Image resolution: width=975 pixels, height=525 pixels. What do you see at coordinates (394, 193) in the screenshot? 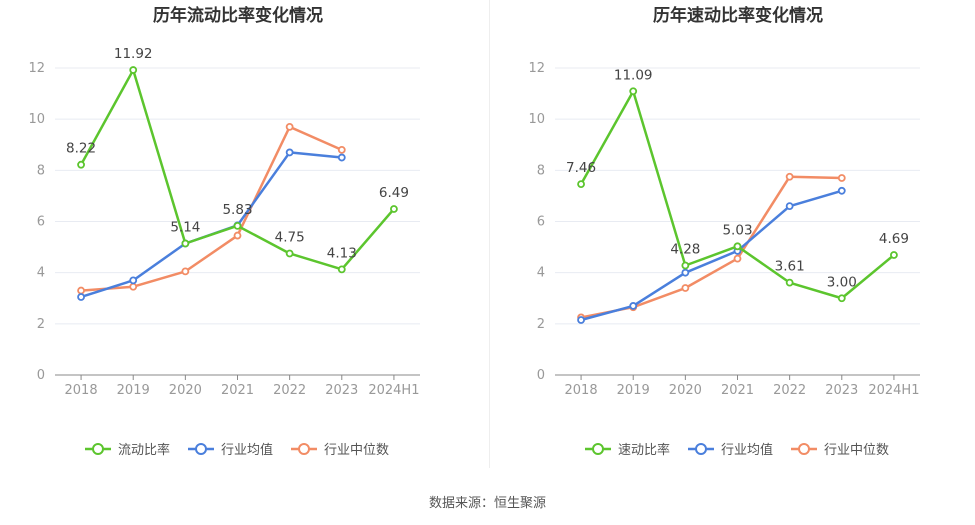
I see `data-label: 6.49` at bounding box center [394, 193].